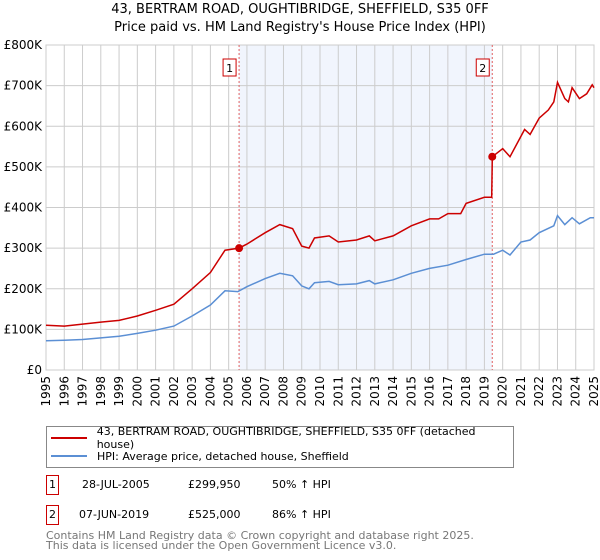 This screenshot has height=560, width=600. What do you see at coordinates (283, 391) in the screenshot?
I see `x-tick-label: 2008` at bounding box center [283, 391].